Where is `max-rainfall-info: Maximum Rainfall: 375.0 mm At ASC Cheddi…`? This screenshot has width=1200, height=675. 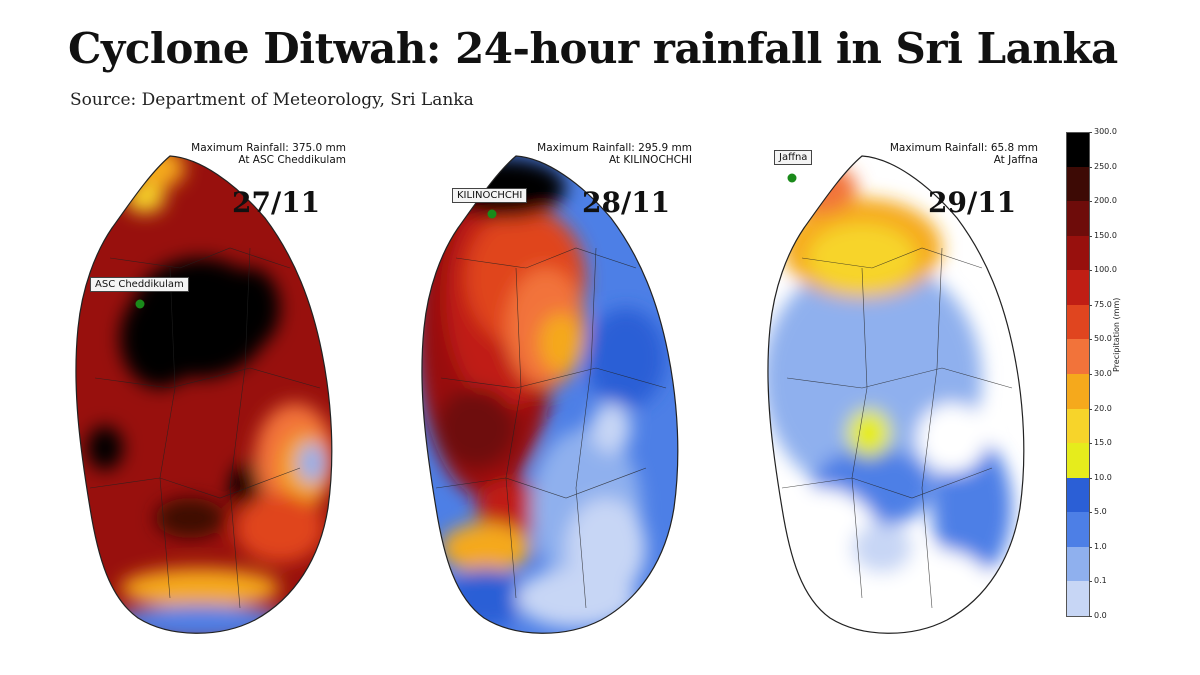
max-rainfall-info: Maximum Rainfall: 375.0 mm At ASC Cheddi… is located at coordinates (268, 154).